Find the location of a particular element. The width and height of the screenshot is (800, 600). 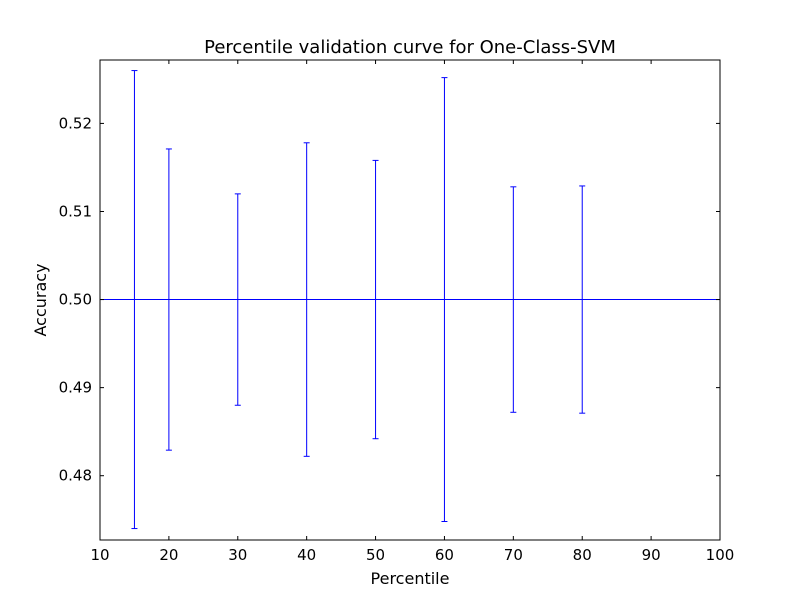

x-tick-label: 100 is located at coordinates (720, 555).